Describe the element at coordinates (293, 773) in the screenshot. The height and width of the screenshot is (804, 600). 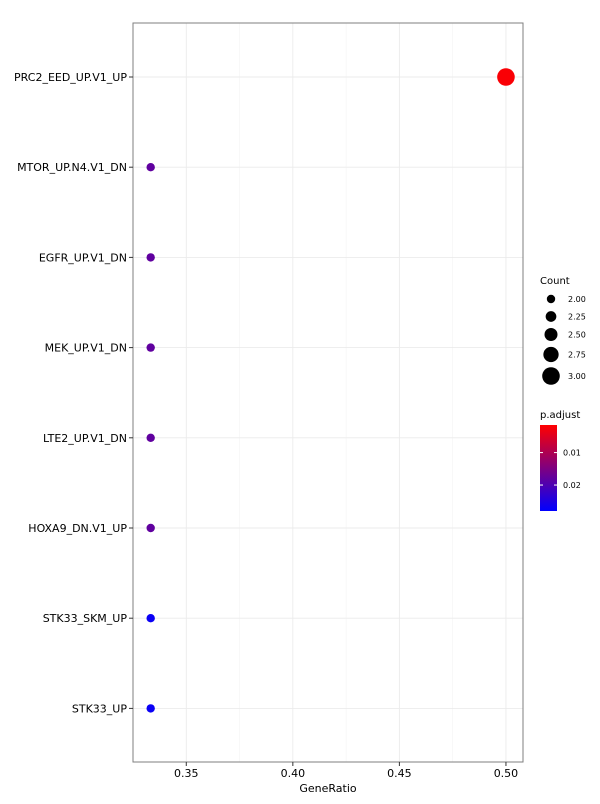
I see `x-tick-label: 0.40` at that location.